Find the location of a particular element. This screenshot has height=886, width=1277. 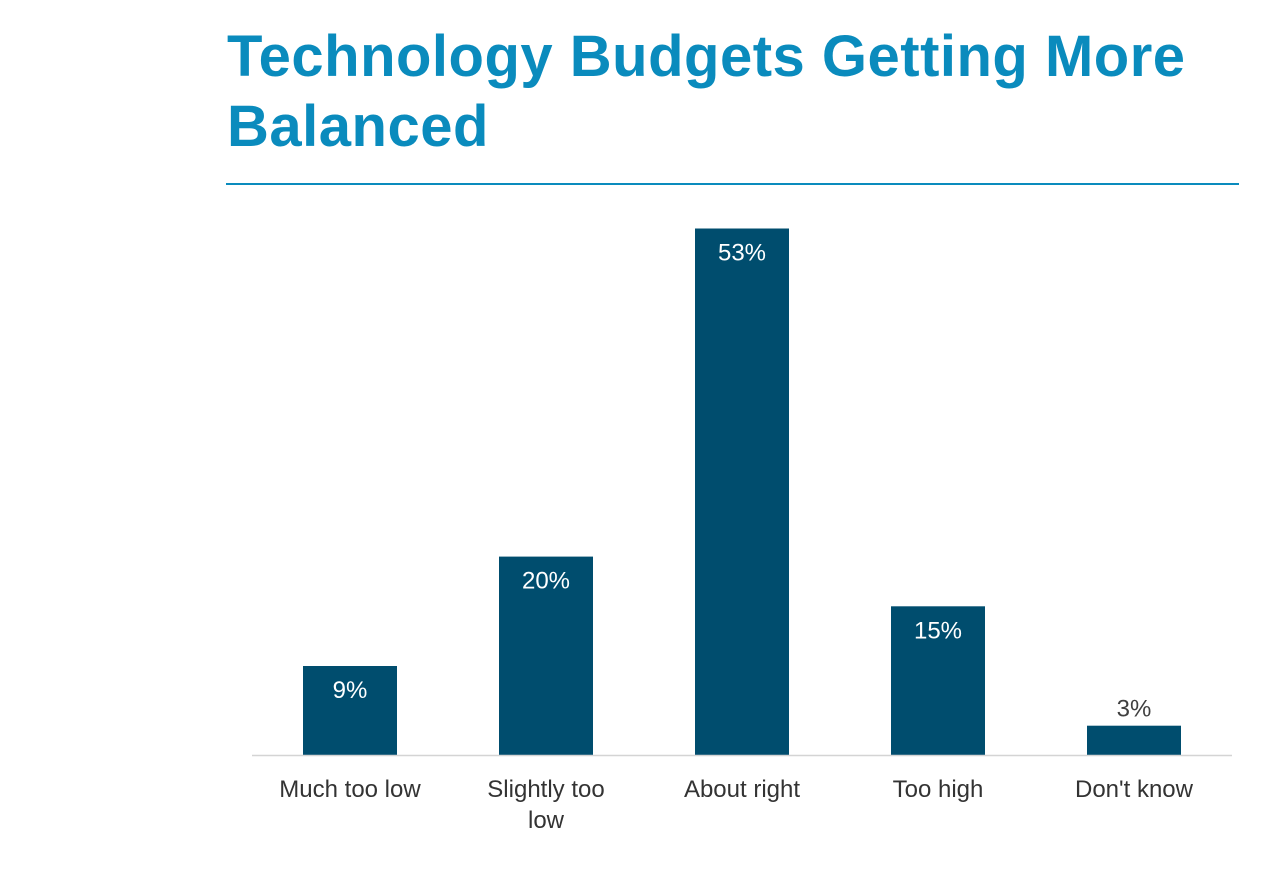

title-divider is located at coordinates (732, 184).